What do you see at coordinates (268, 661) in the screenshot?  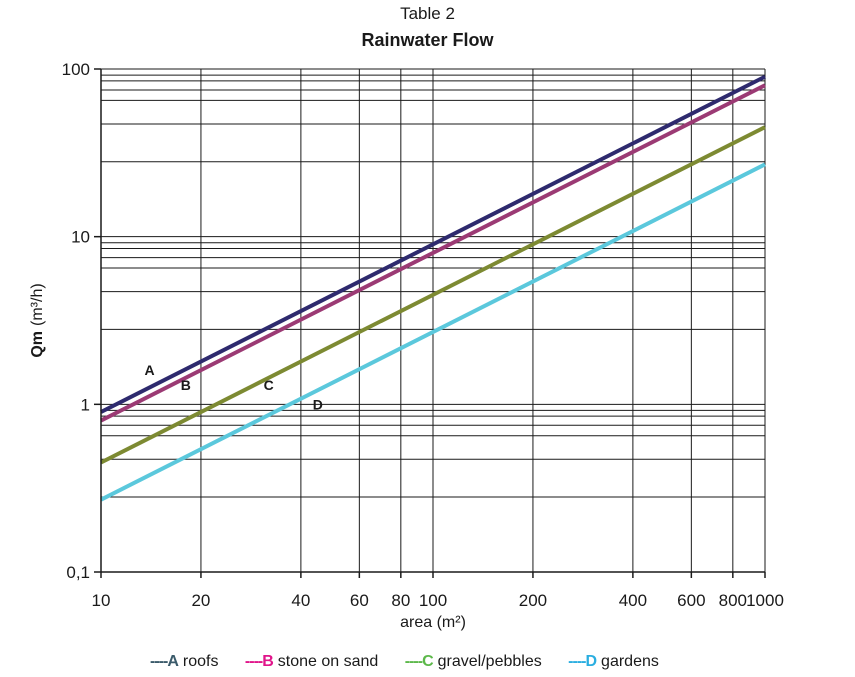 I see `legend-key-b: B` at bounding box center [268, 661].